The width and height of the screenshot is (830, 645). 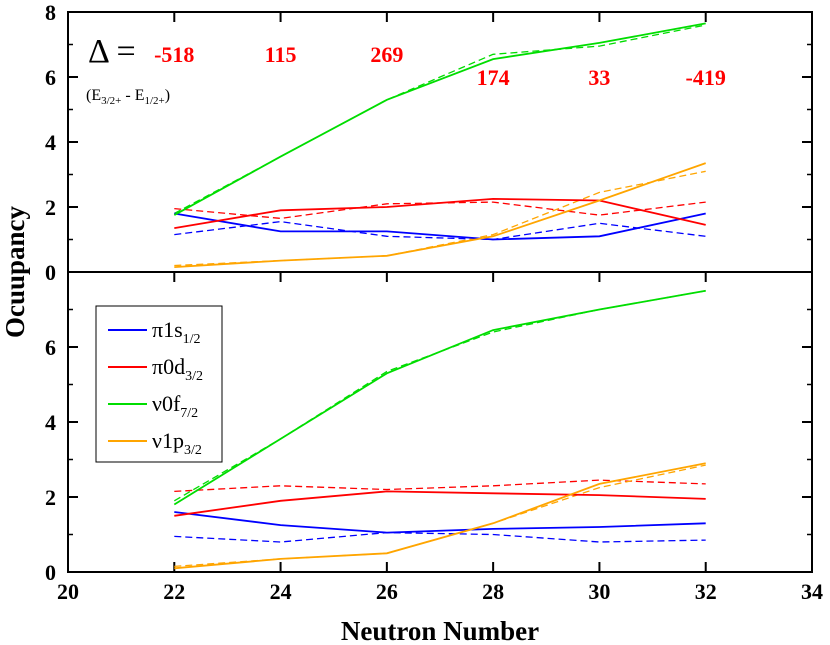 I want to click on delta-formula-close: ), so click(x=167, y=95).